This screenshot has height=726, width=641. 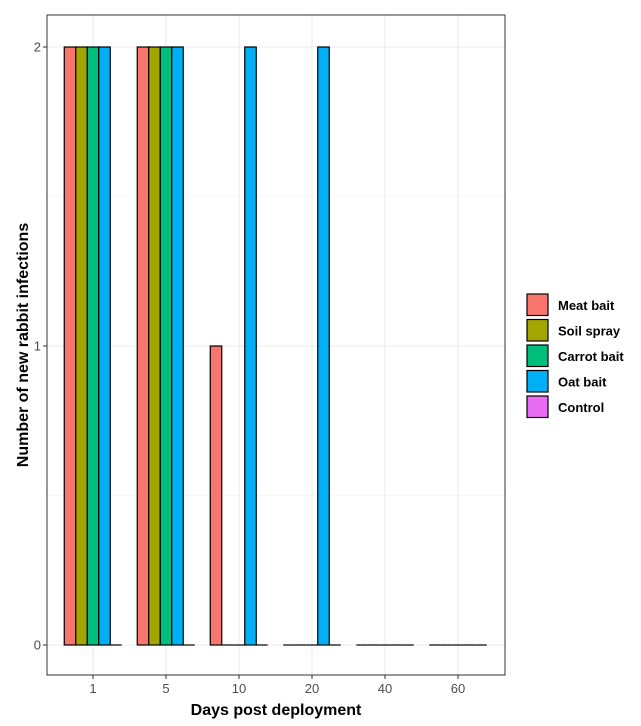 I want to click on y-axis: 0 1 2, so click(x=40, y=346).